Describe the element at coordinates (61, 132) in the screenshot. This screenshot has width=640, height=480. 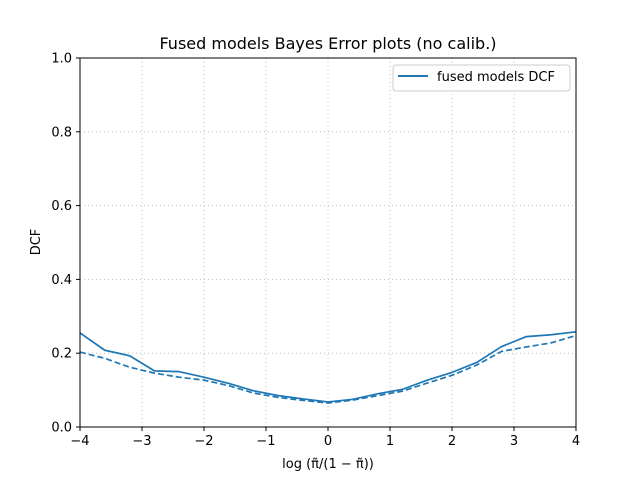
I see `y-tick-label: 0.8` at that location.